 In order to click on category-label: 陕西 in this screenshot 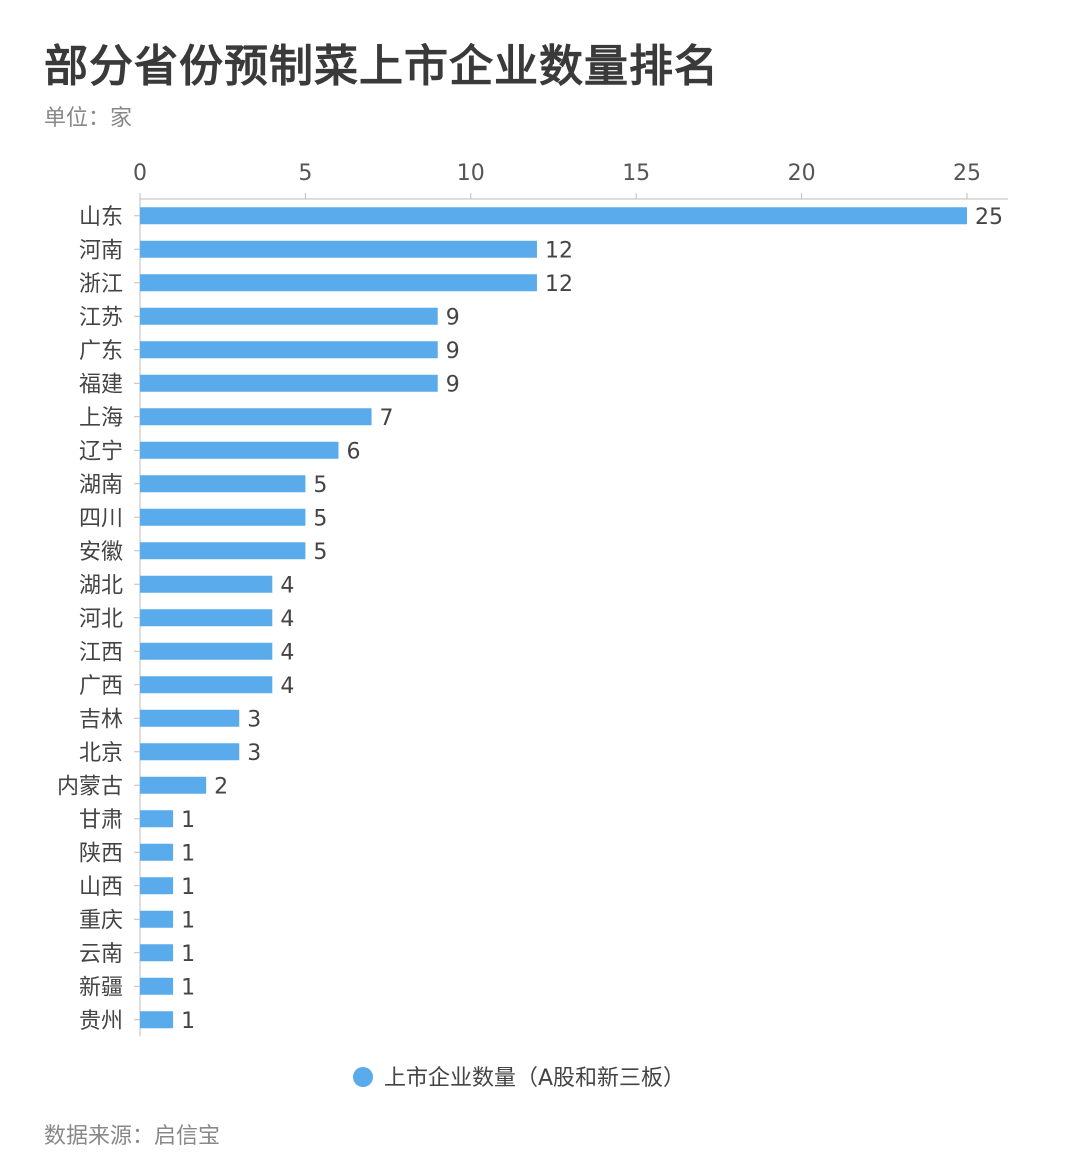, I will do `click(101, 853)`.